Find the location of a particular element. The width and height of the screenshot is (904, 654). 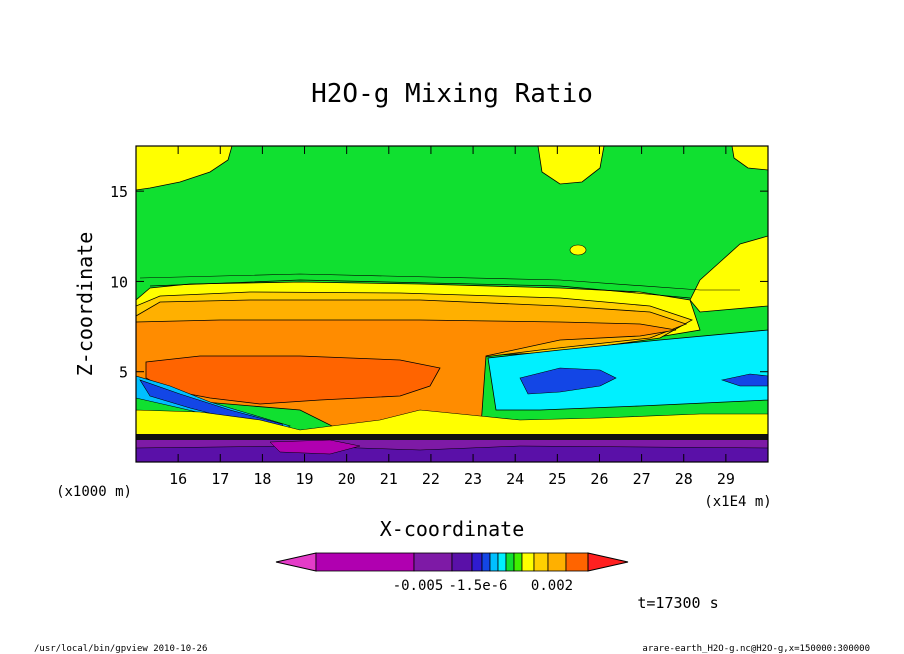

contour-upper-left-yellow is located at coordinates (184, 168).